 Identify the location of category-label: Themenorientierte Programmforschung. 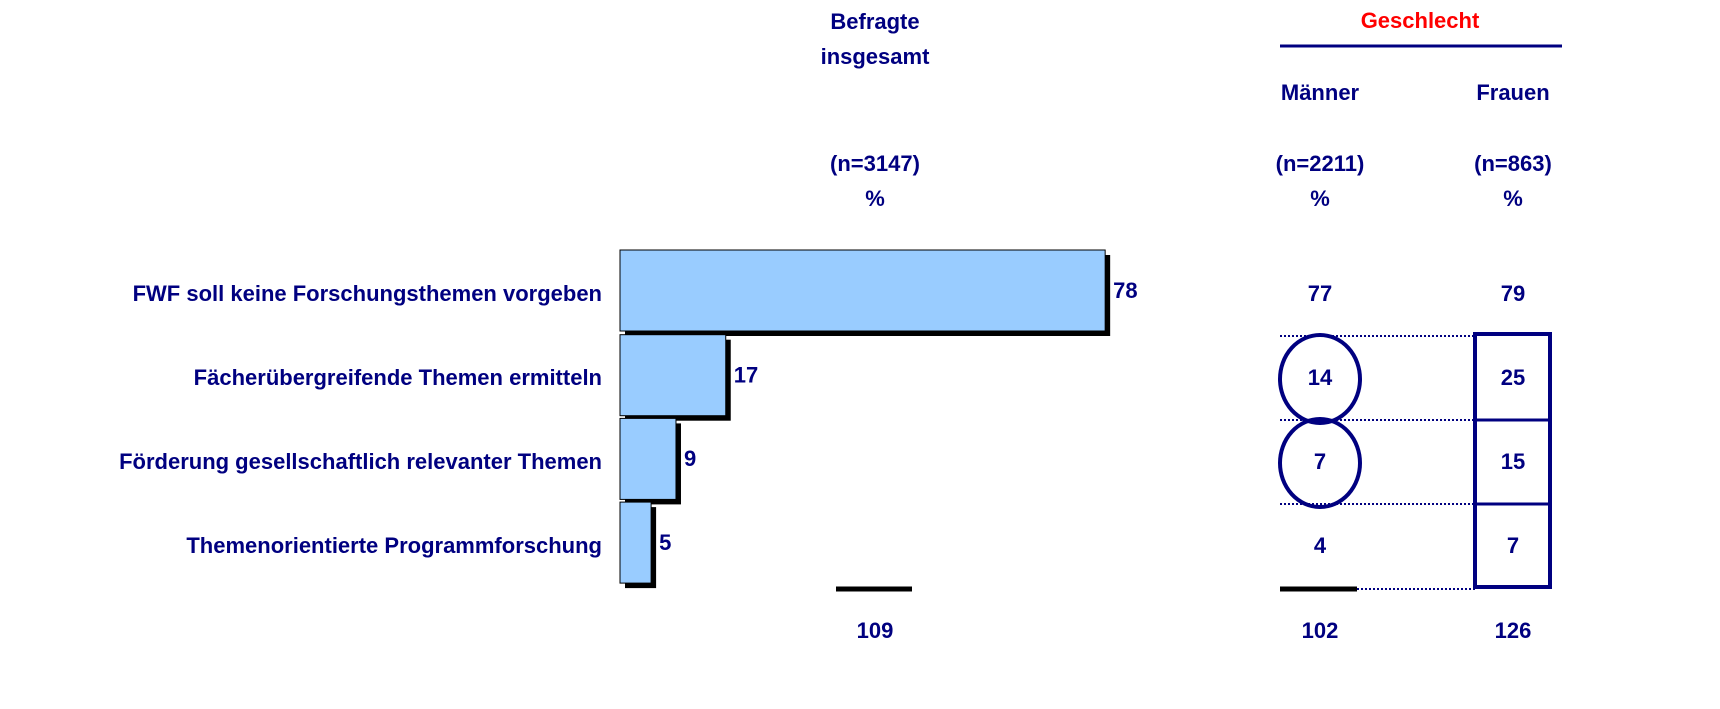
(394, 545).